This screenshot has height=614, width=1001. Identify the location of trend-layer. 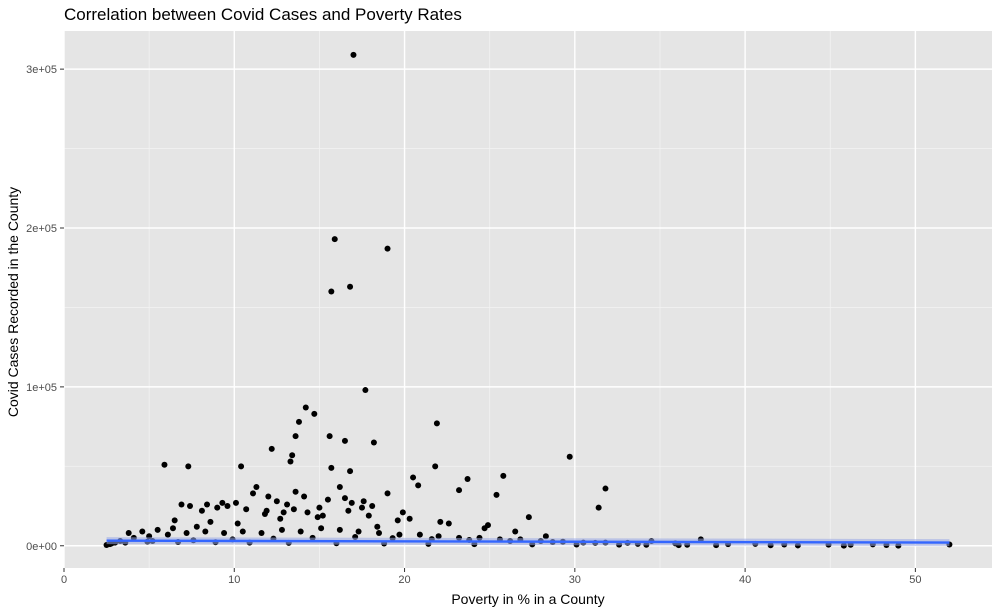
(528, 542).